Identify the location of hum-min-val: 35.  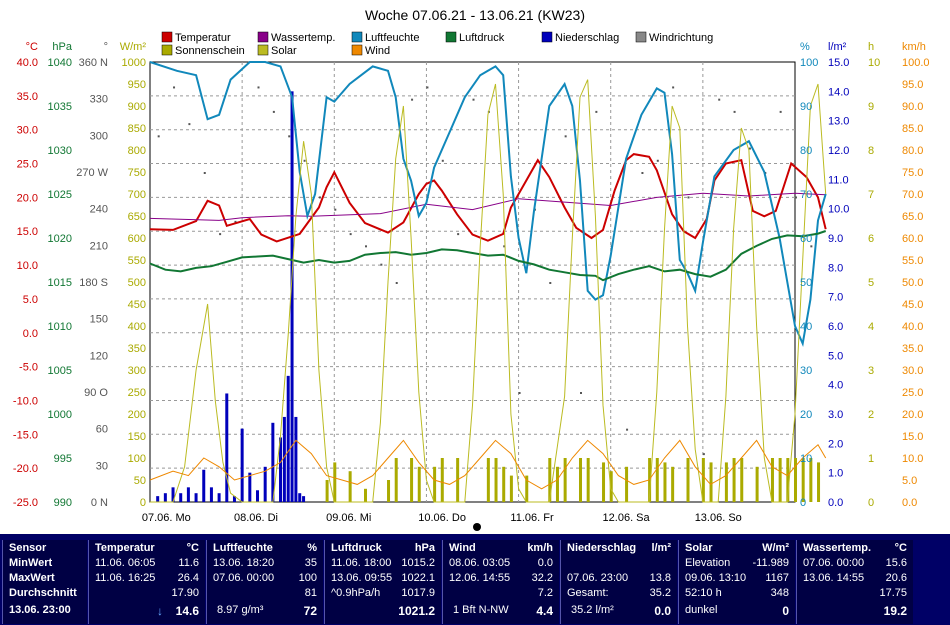
(310, 563).